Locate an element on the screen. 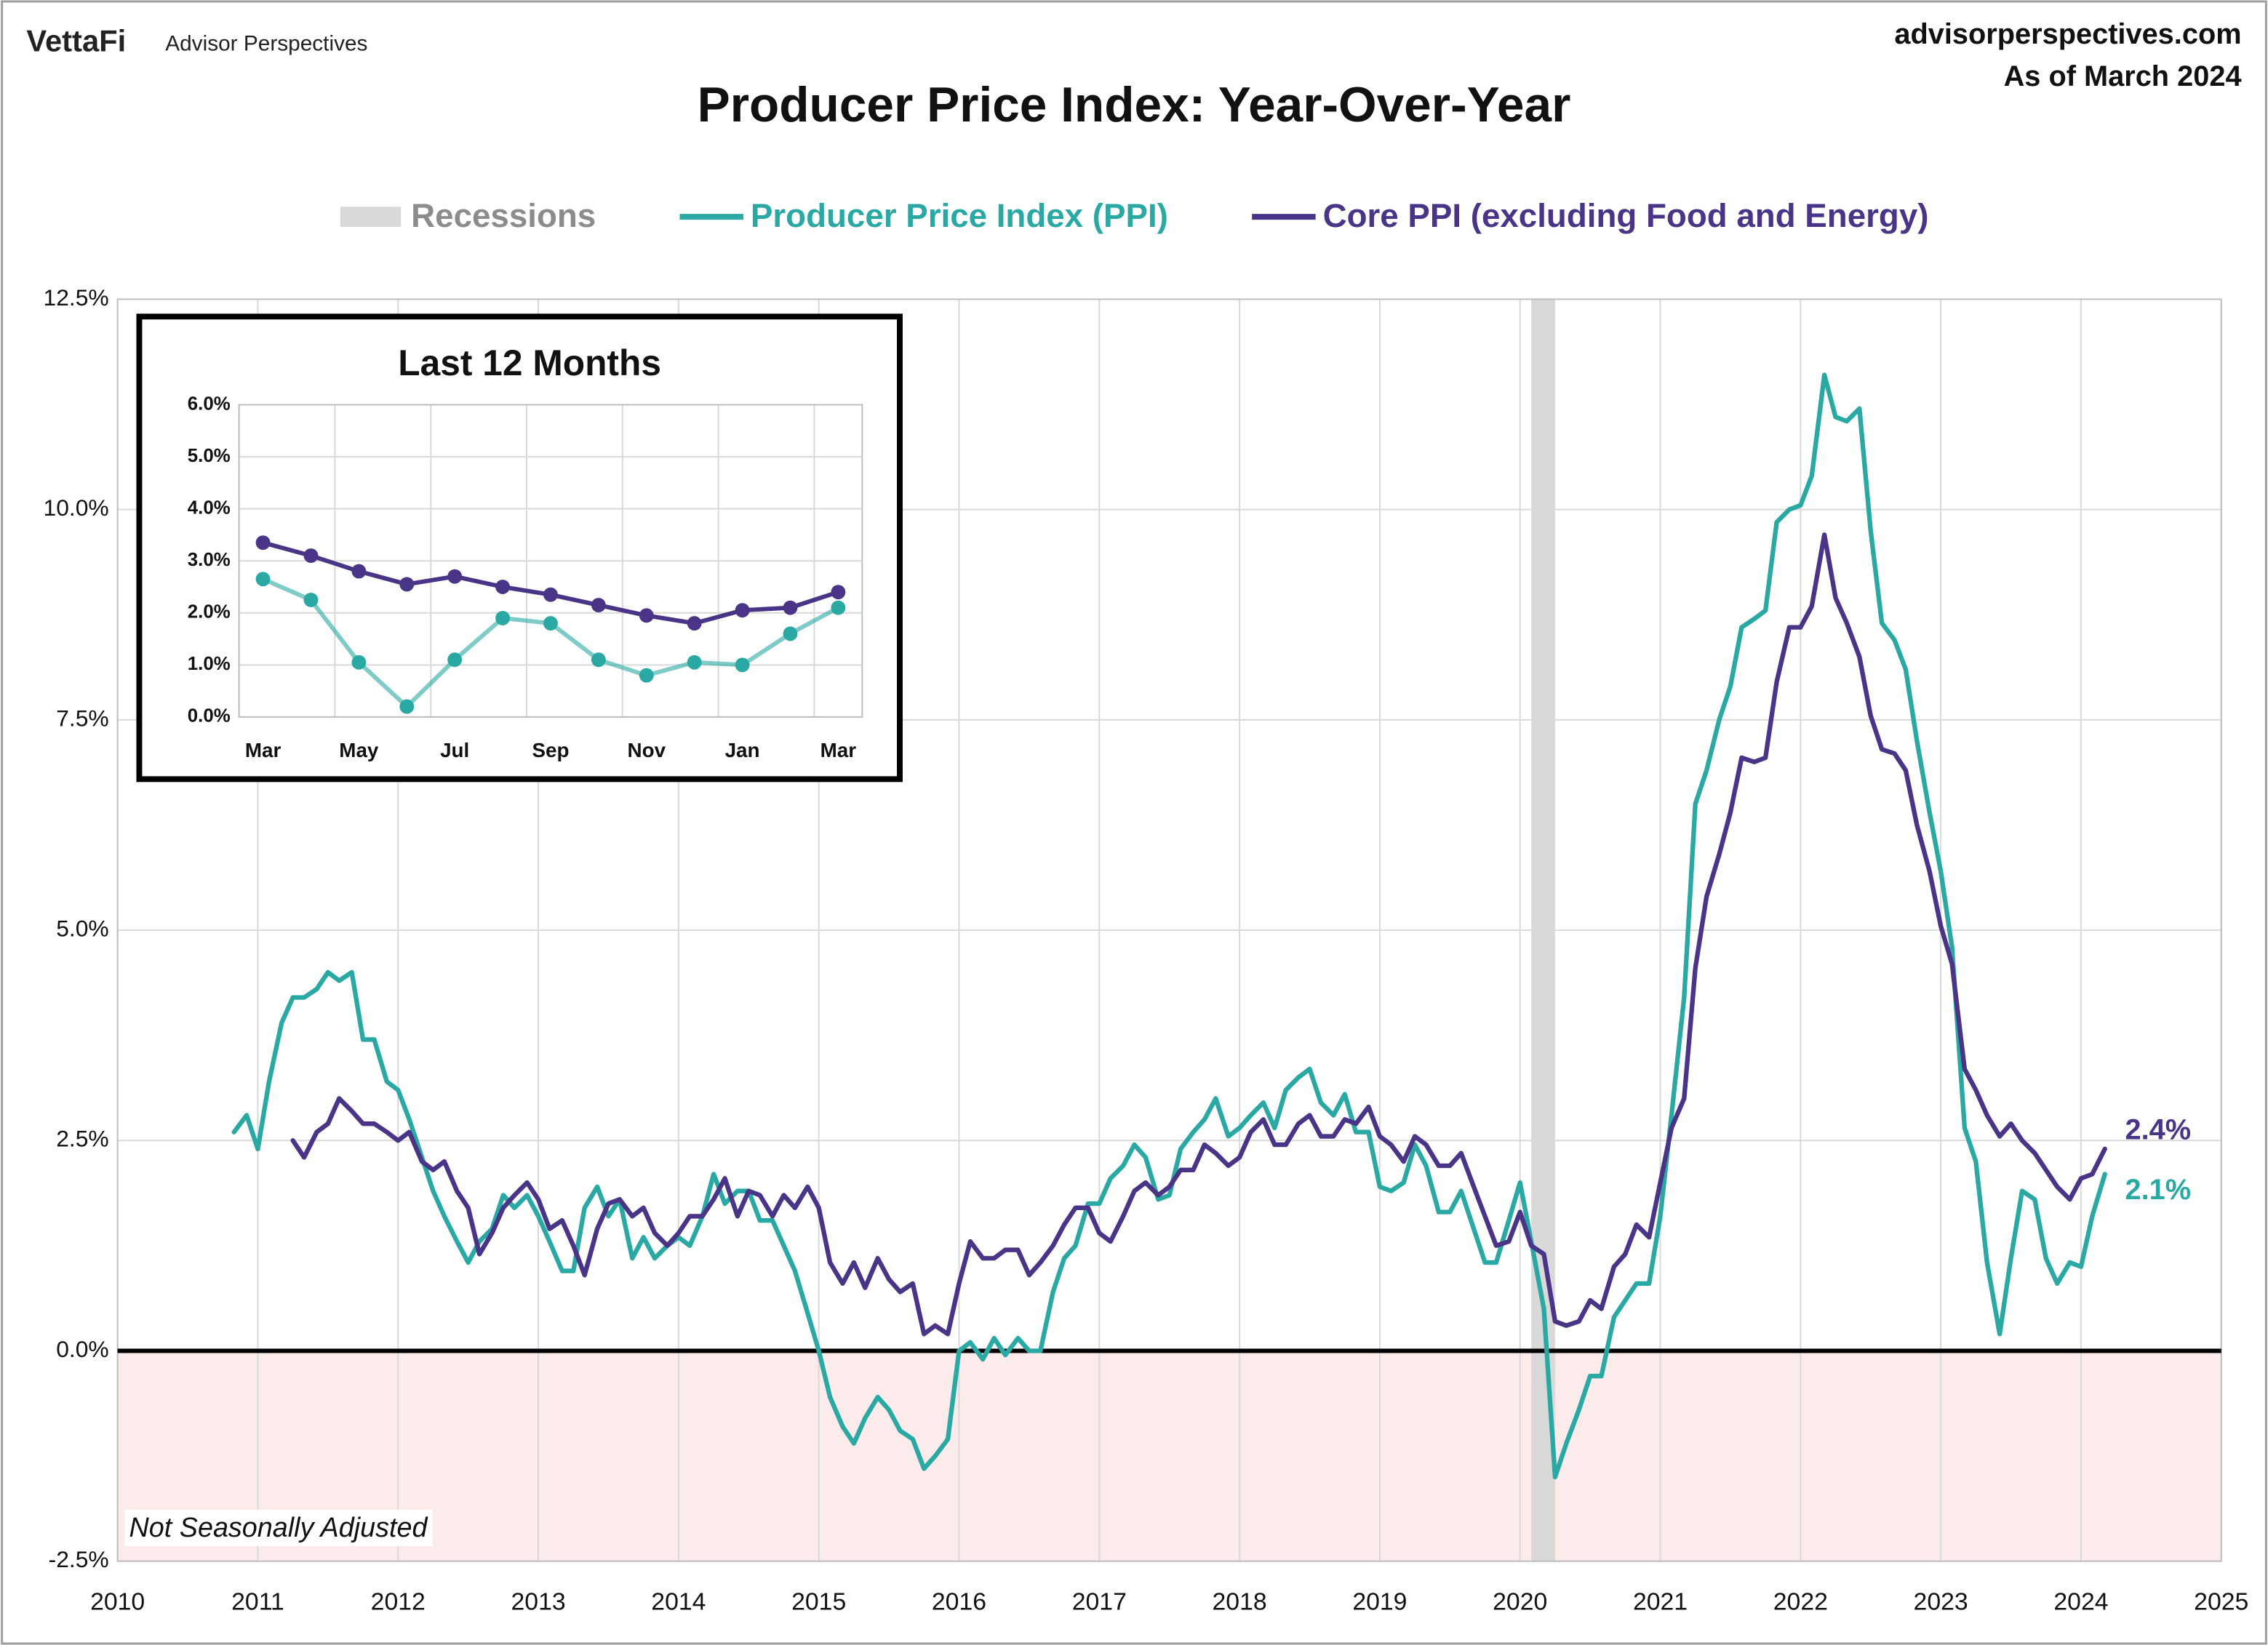  legend-label: Recessions is located at coordinates (503, 215).